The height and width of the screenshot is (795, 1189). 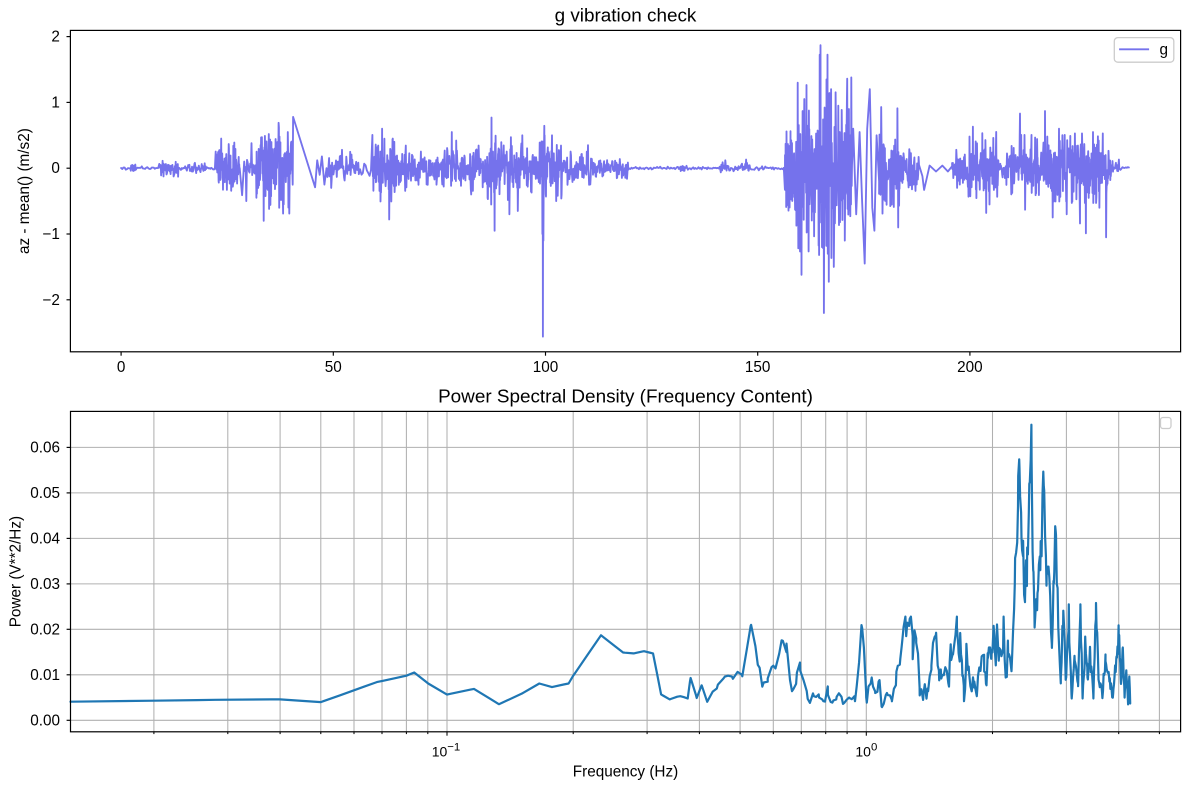 I want to click on svg-text: 0.00, so click(x=45, y=720).